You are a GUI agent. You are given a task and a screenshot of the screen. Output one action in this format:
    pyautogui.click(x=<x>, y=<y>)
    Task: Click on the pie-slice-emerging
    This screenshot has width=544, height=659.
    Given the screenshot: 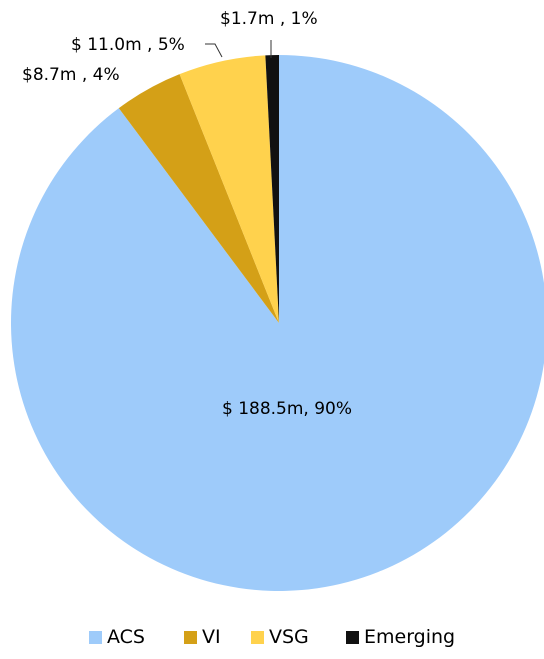 What is the action you would take?
    pyautogui.click(x=272, y=189)
    